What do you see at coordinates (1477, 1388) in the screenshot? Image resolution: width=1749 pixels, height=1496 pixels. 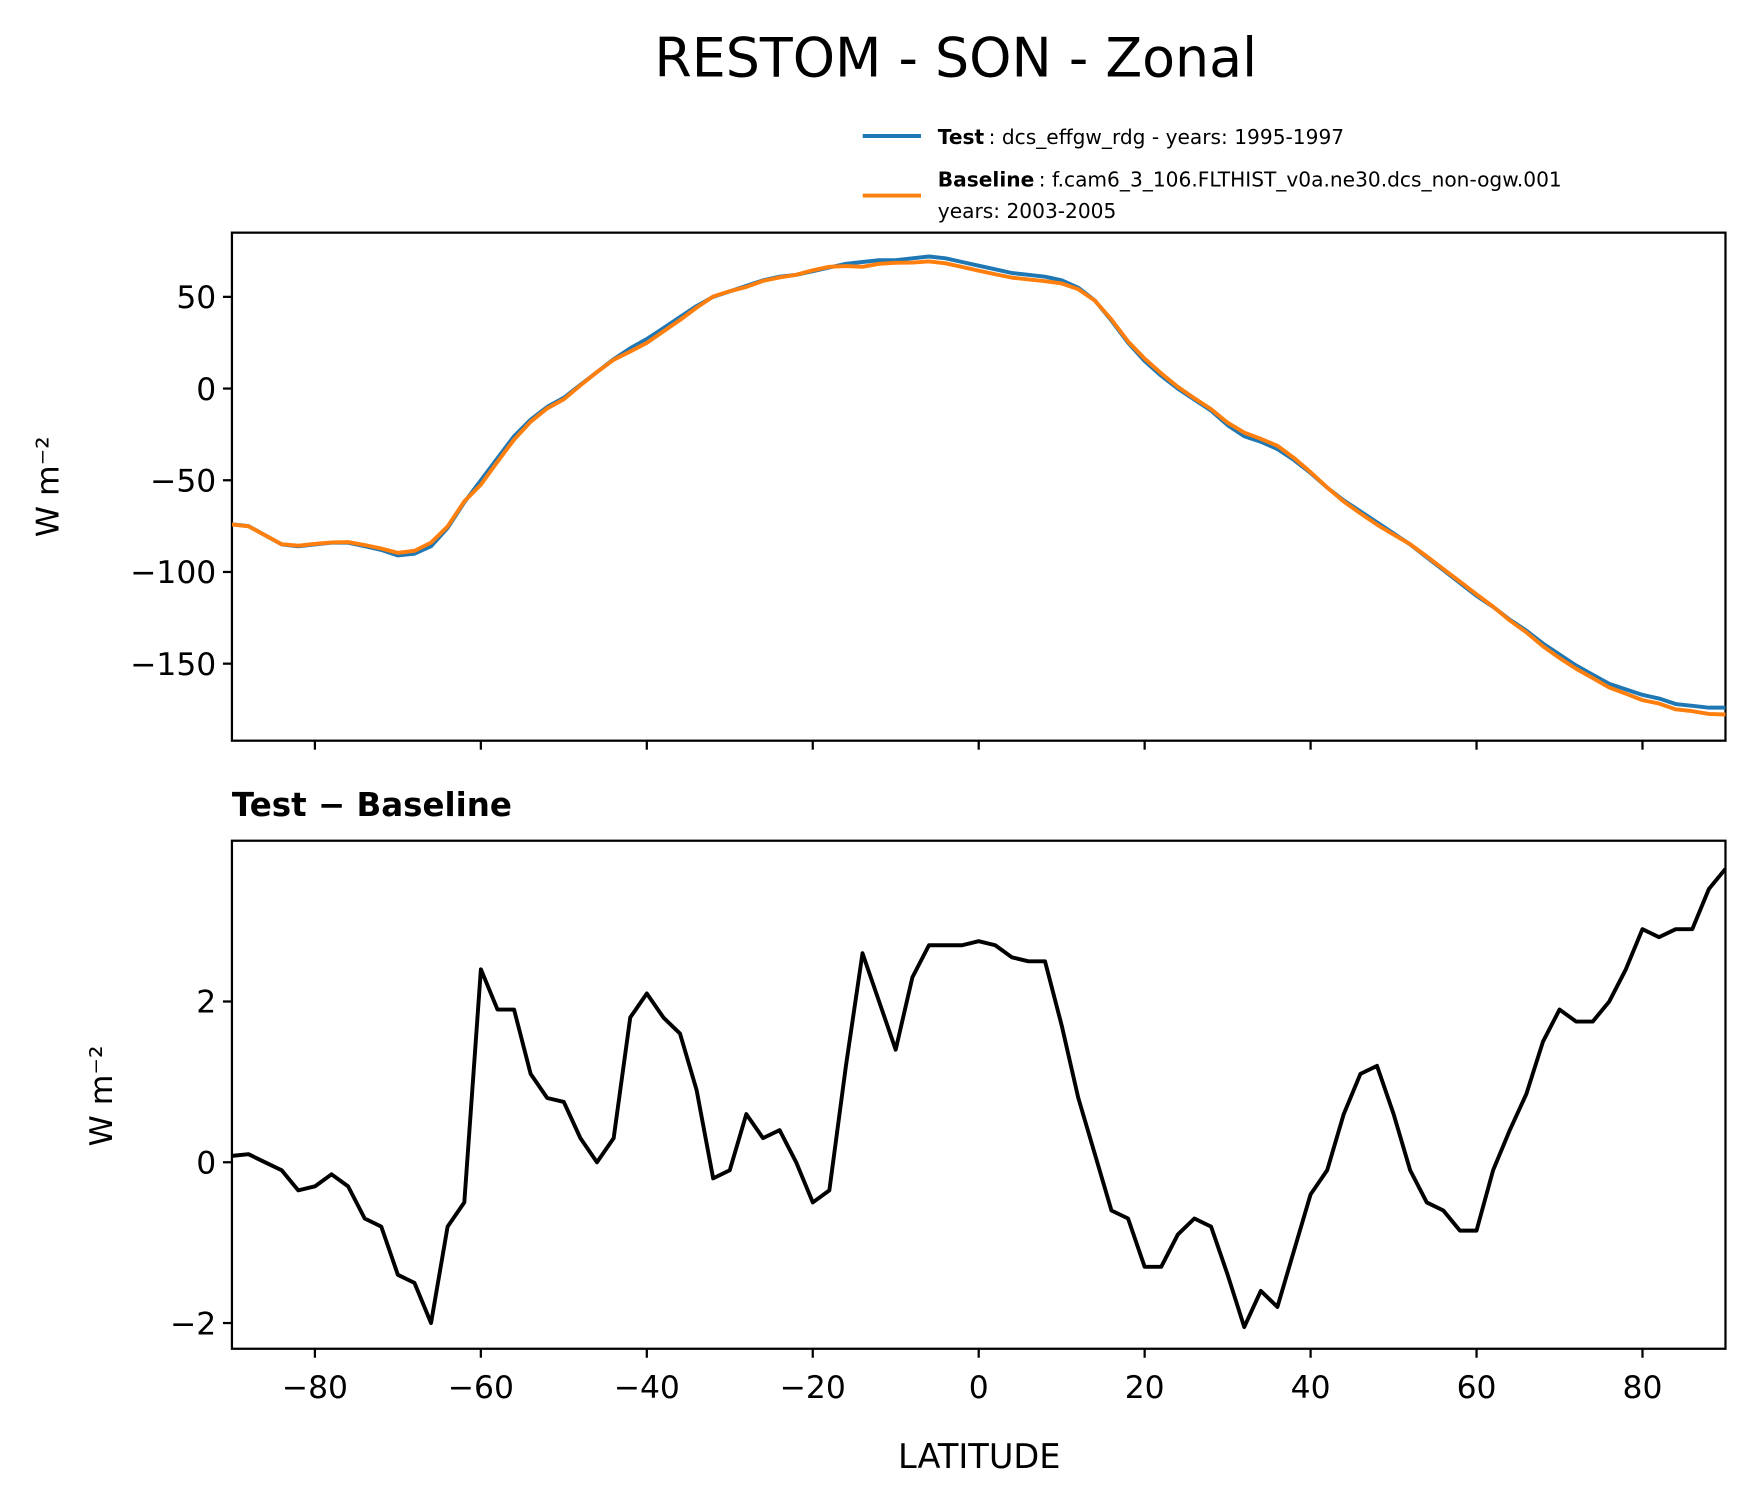 I see `x-tick-label: 60` at bounding box center [1477, 1388].